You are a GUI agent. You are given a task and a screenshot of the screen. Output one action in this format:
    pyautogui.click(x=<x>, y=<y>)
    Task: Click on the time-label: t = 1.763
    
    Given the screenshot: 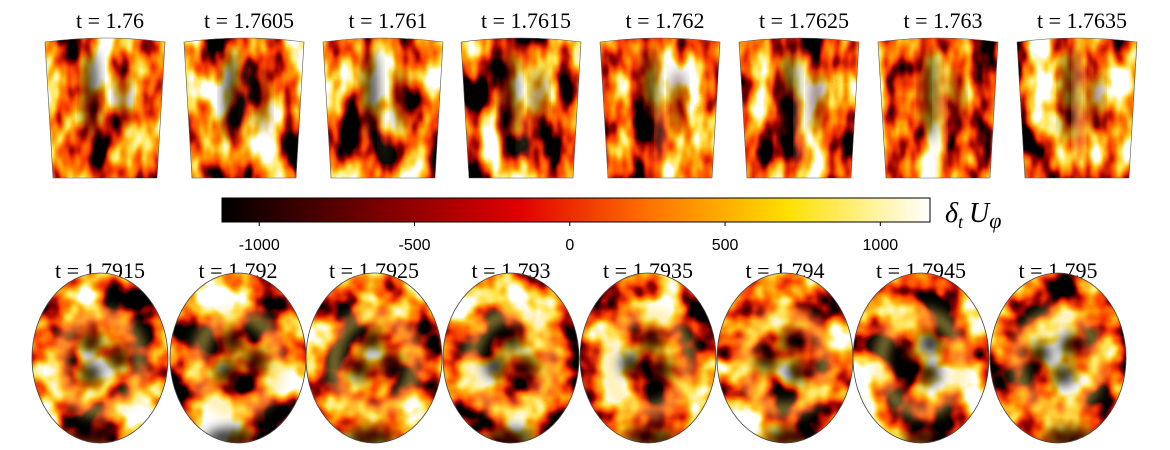 What is the action you would take?
    pyautogui.click(x=942, y=20)
    